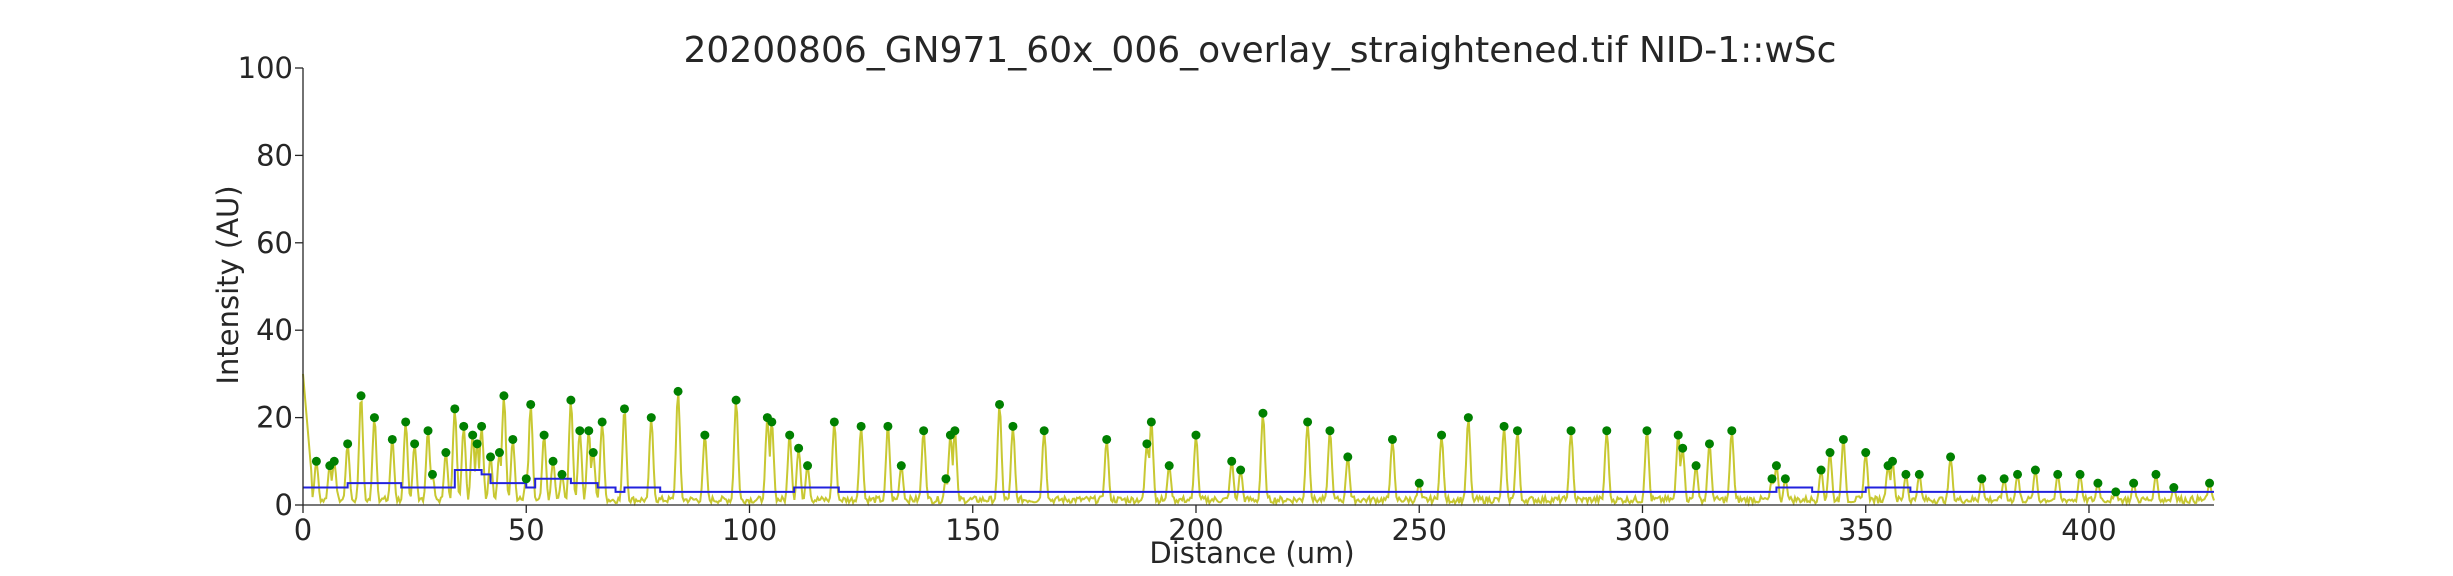 Image resolution: width=2453 pixels, height=576 pixels. What do you see at coordinates (526, 530) in the screenshot?
I see `x-tick-label: 50` at bounding box center [526, 530].